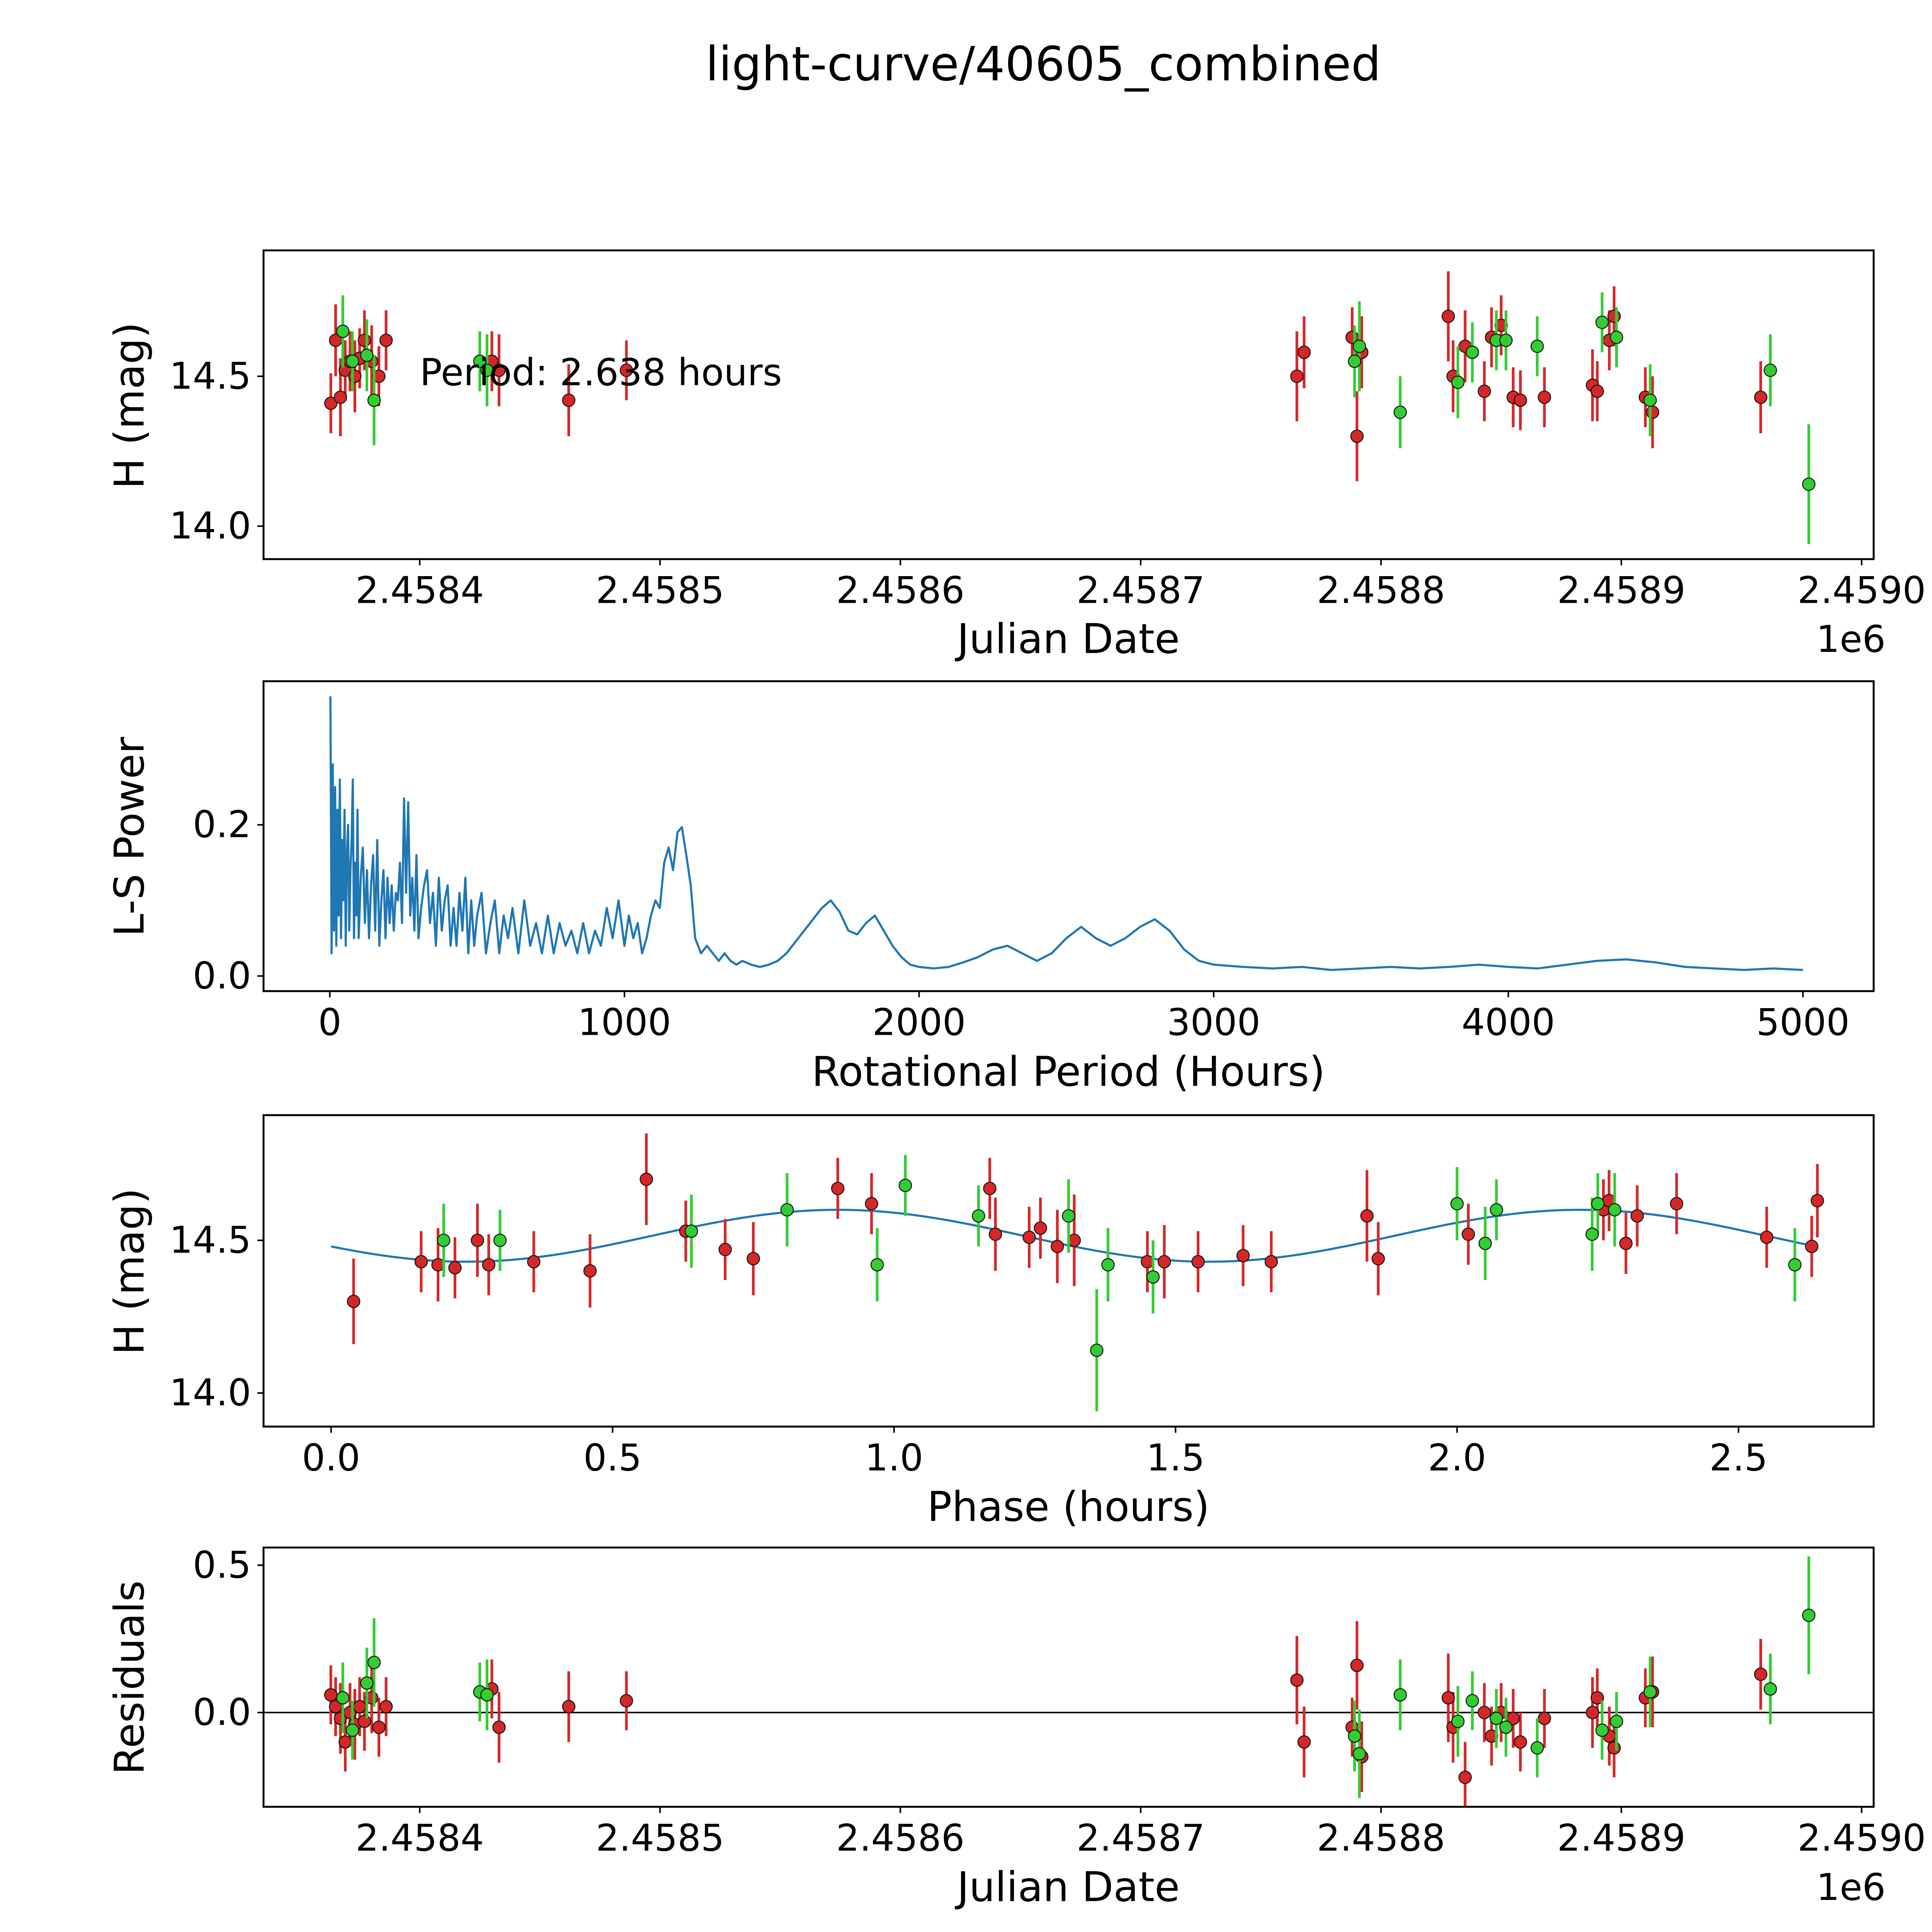 This screenshot has height=1932, width=1932. Describe the element at coordinates (1851, 1887) in the screenshot. I see `jd-axis-offset-2: 1e6` at that location.